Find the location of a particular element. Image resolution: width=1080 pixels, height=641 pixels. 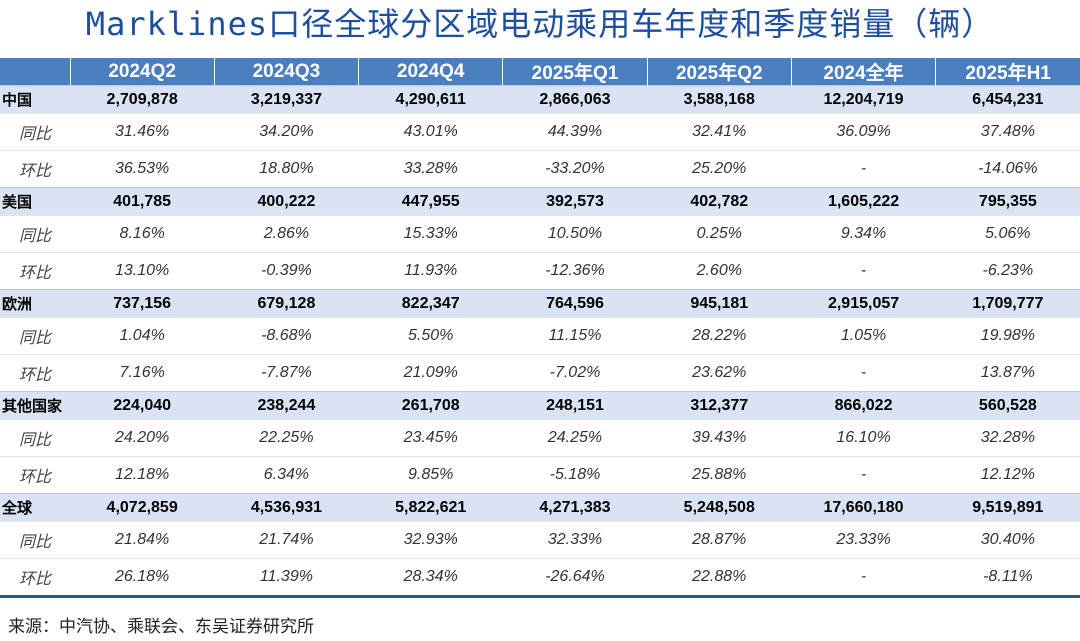

cell: 23.45% is located at coordinates (430, 438).